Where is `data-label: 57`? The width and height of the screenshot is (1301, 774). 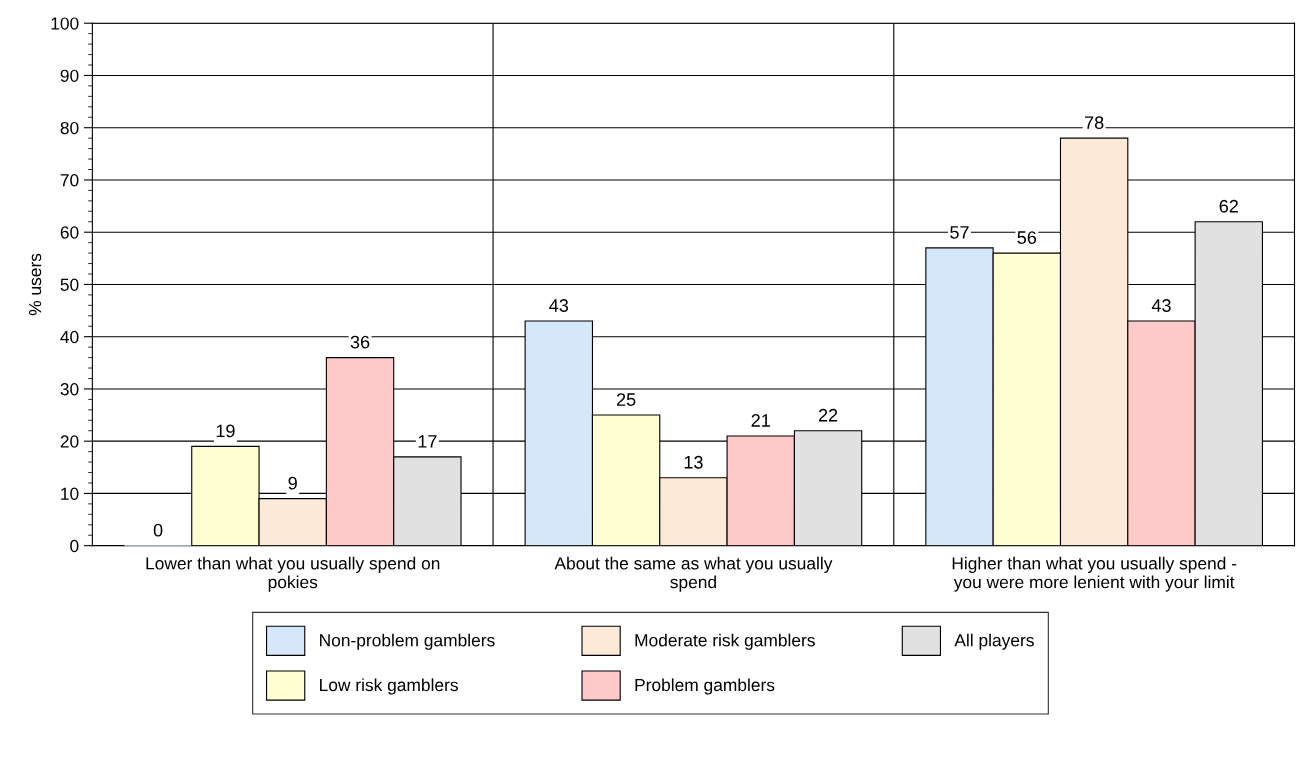 data-label: 57 is located at coordinates (959, 232).